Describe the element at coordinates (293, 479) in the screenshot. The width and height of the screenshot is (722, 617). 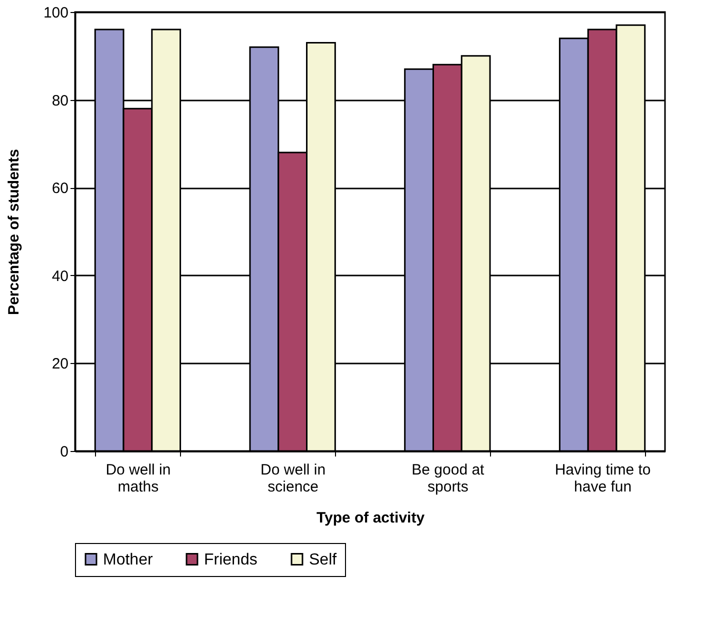
I see `x-tick-label: Do well in science` at that location.